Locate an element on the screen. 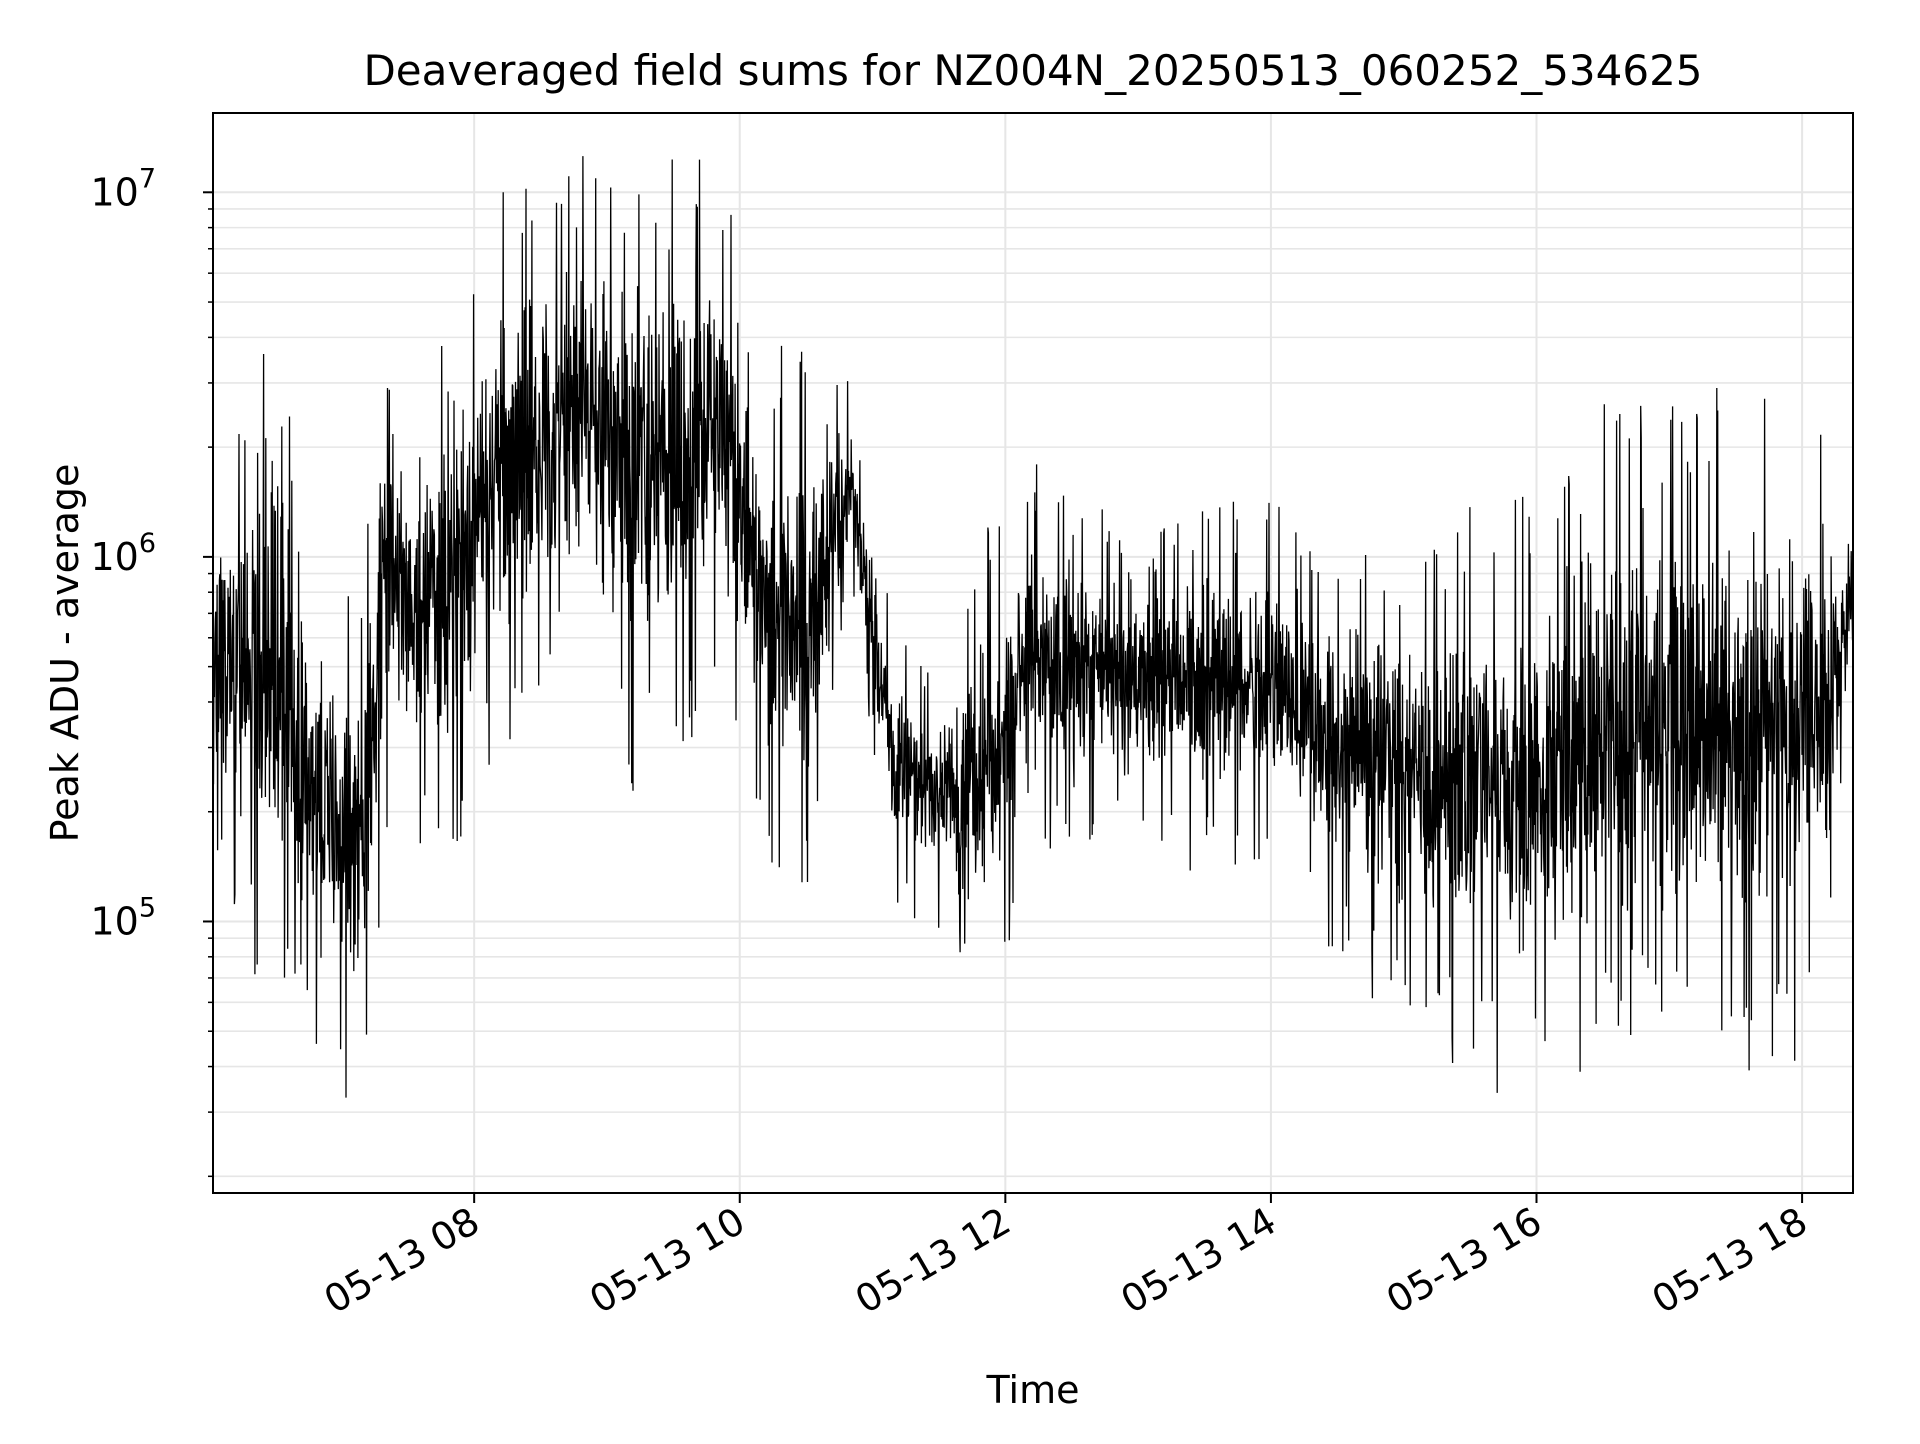 The height and width of the screenshot is (1444, 1920). y-tick-label: 10⁵ is located at coordinates (123, 917).